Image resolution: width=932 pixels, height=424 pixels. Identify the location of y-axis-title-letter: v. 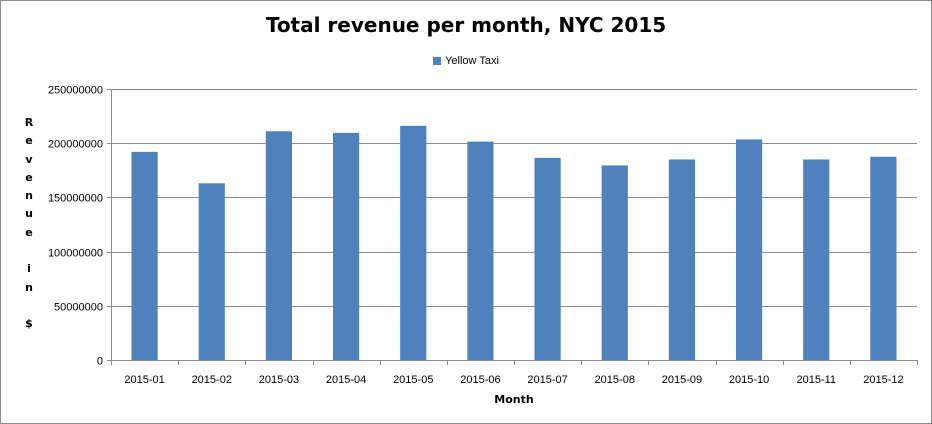
(29, 159).